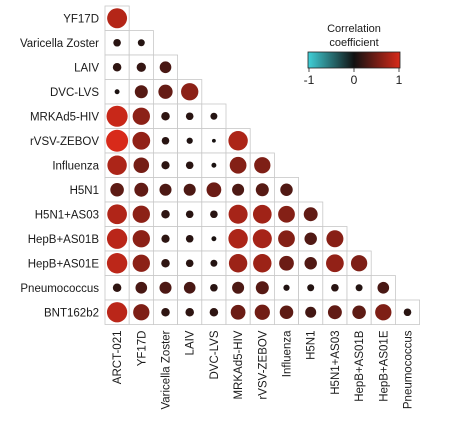 The width and height of the screenshot is (474, 445). I want to click on correlation-circle-influenza-varicella-zoster, so click(165, 165).